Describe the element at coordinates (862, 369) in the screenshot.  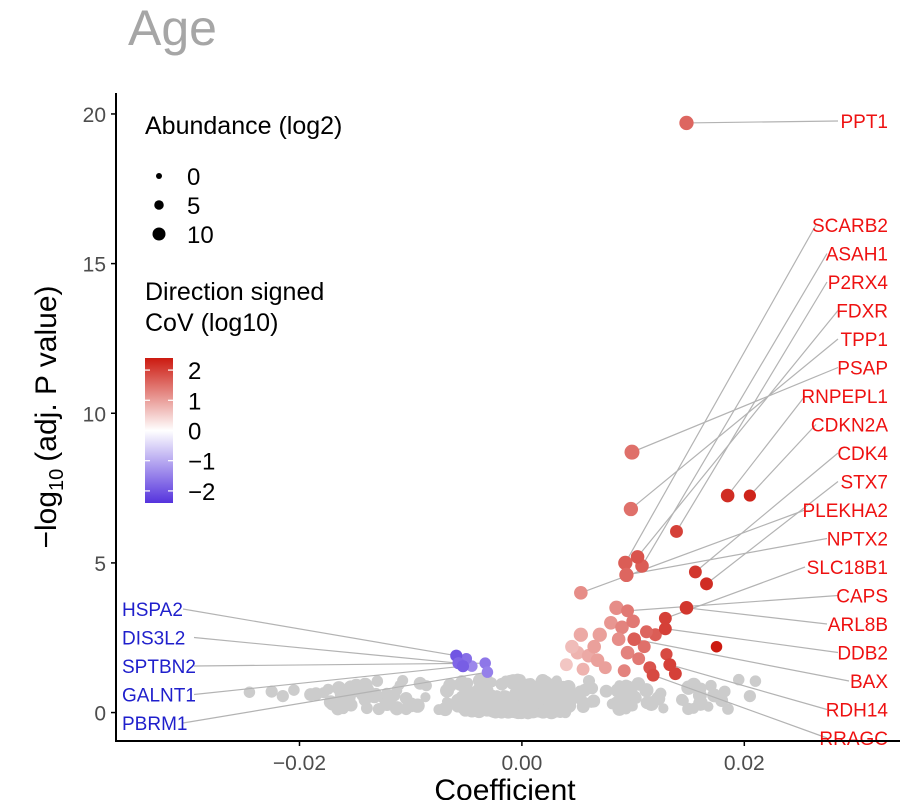
I see `gene-label-psap: PSAP` at that location.